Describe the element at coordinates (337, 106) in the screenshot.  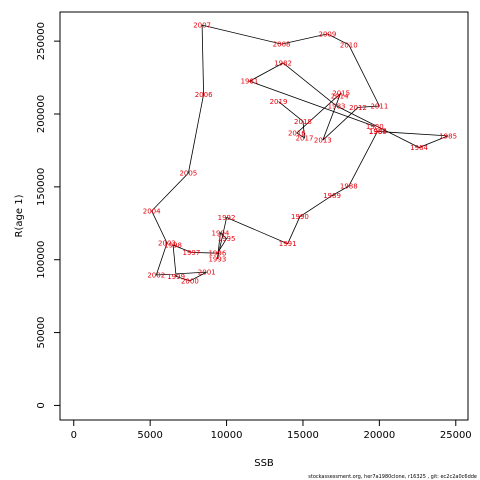
I see `point-label-1983: 1983` at that location.